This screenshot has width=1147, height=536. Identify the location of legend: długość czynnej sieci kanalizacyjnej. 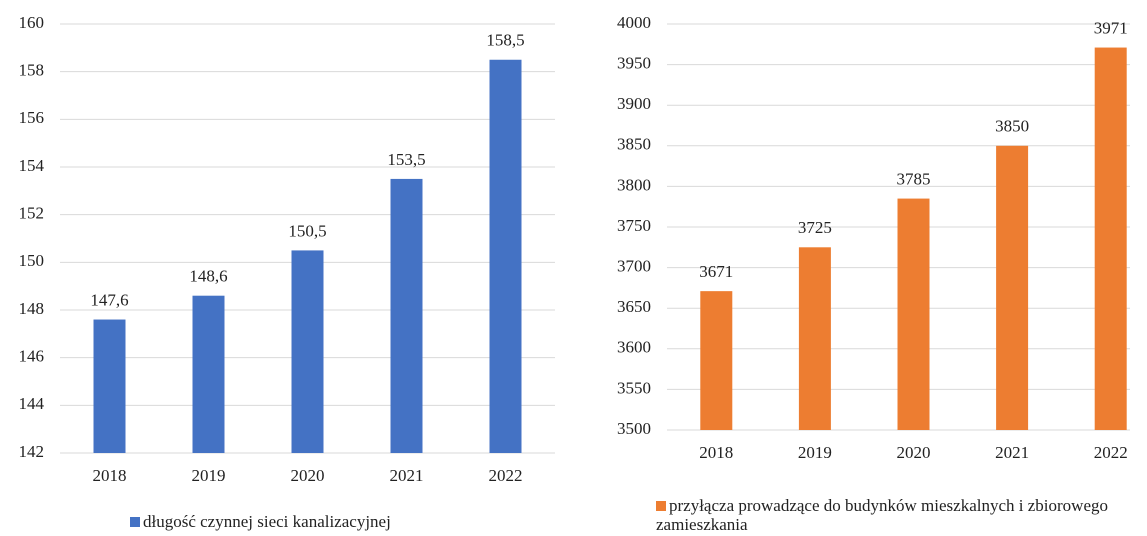
(330, 521).